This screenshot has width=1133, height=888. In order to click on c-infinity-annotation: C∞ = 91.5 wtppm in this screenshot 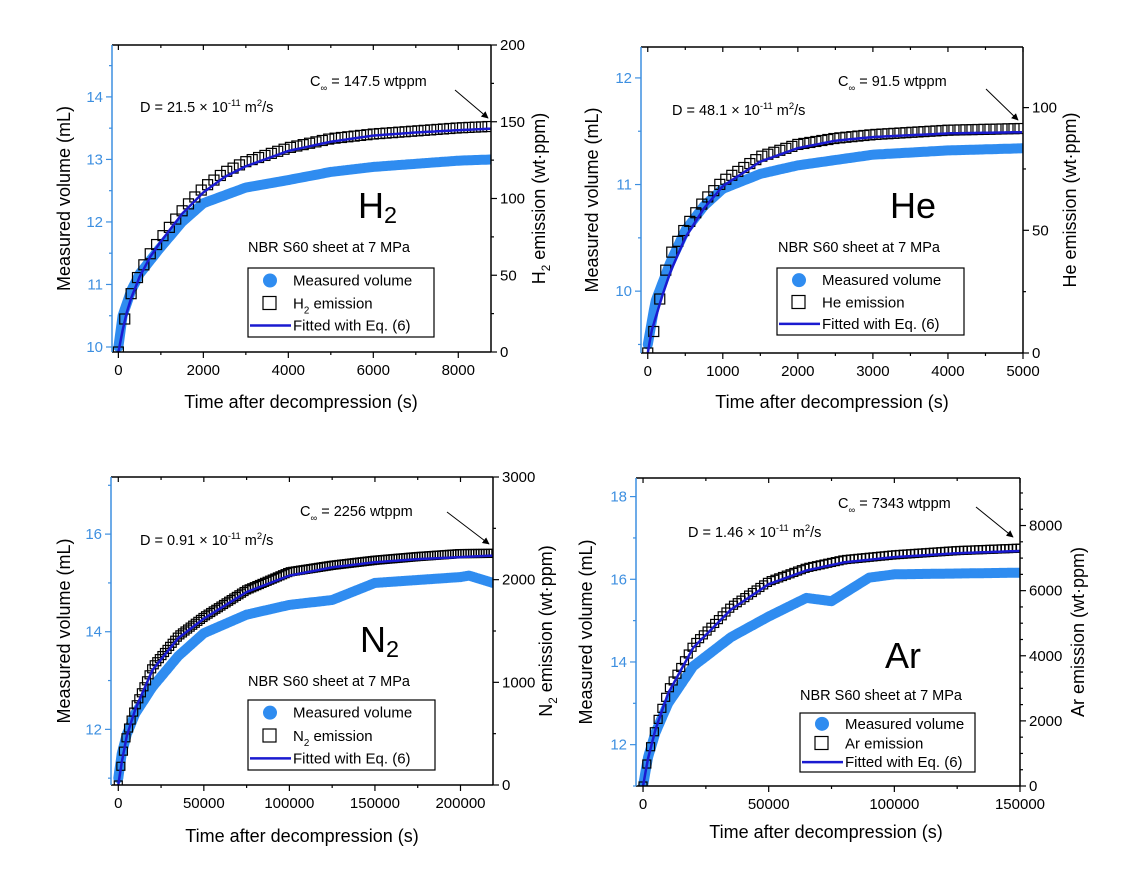, I will do `click(892, 83)`.